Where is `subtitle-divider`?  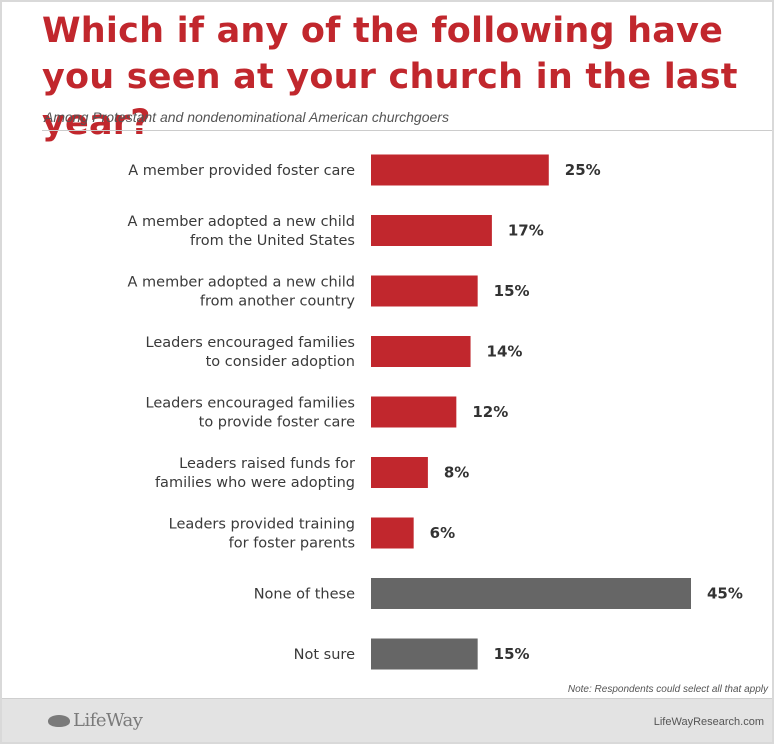
subtitle-divider is located at coordinates (407, 130).